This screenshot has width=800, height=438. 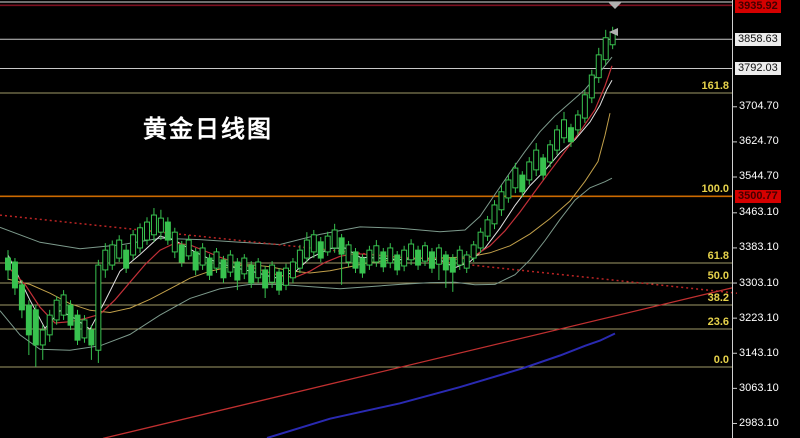 I want to click on axis-price-label: 2983.10, so click(x=759, y=422).